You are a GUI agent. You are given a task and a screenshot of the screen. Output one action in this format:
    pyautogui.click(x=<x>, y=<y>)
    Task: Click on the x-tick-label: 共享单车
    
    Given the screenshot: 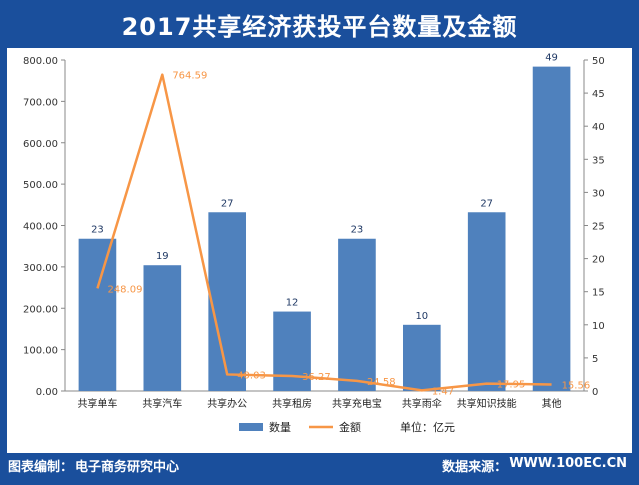 What is the action you would take?
    pyautogui.click(x=97, y=403)
    